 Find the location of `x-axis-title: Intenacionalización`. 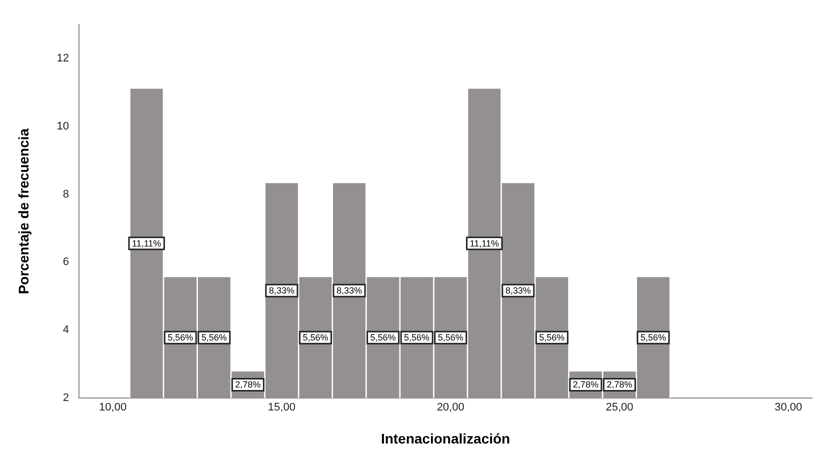

x-axis-title: Intenacionalización is located at coordinates (445, 438).